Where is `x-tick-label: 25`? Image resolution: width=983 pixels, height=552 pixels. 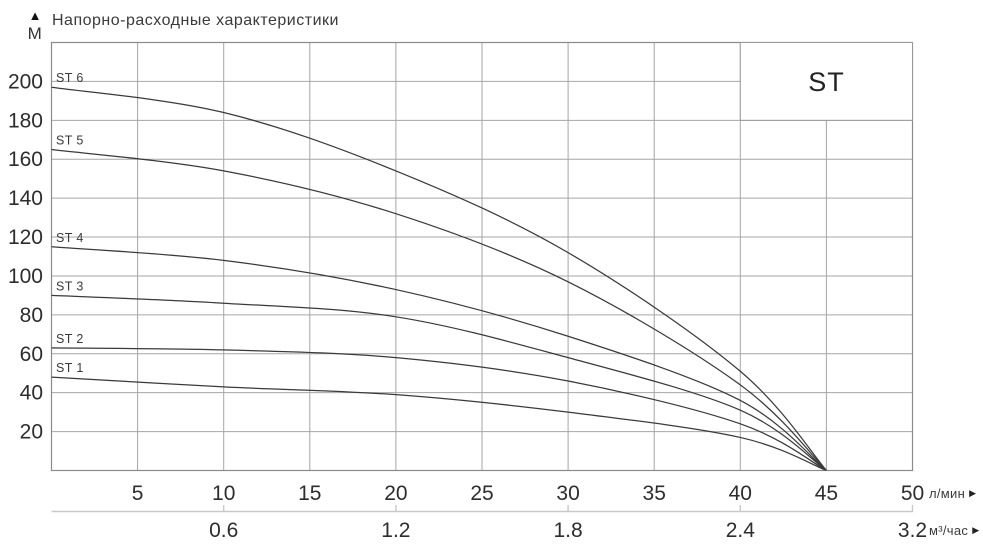 x-tick-label: 25 is located at coordinates (481, 493).